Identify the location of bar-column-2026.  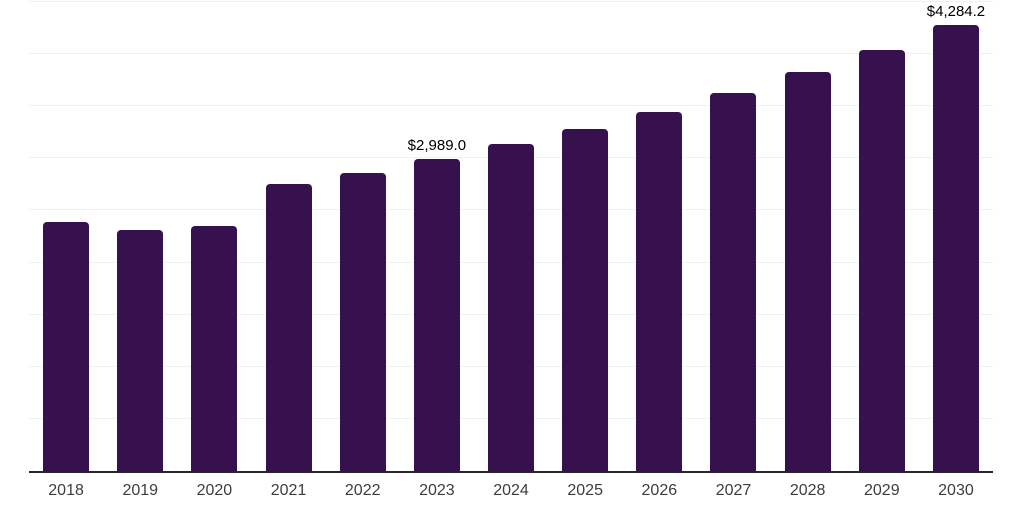
(659, 236).